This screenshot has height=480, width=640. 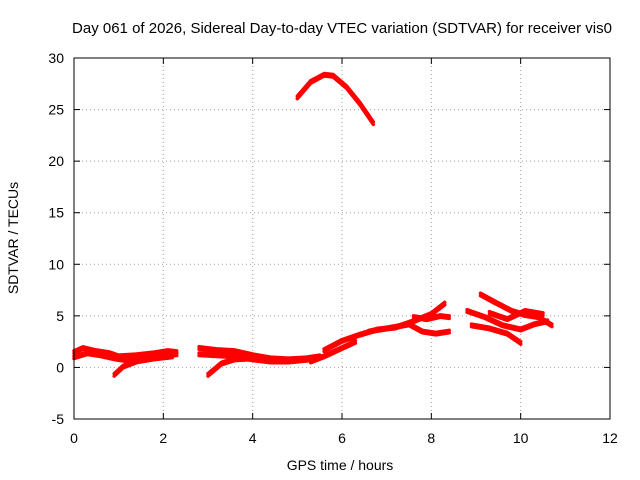 What do you see at coordinates (56, 58) in the screenshot?
I see `y-tick-label: 30` at bounding box center [56, 58].